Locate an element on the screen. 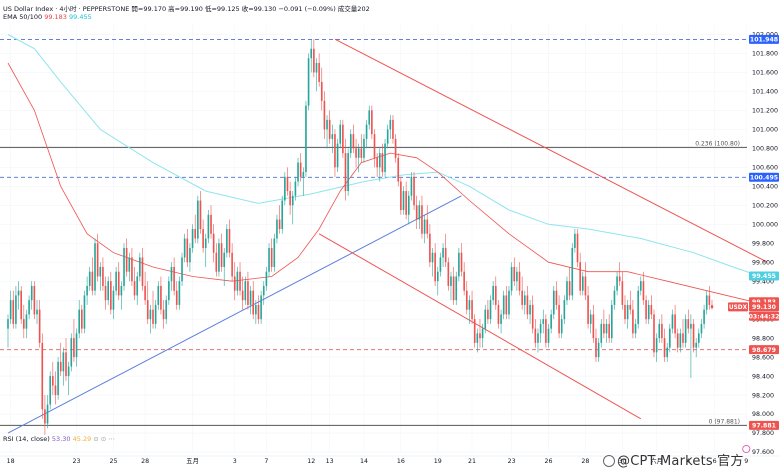 Image resolution: width=779 pixels, height=469 pixels. y-tick-label: 101.600 is located at coordinates (765, 73).